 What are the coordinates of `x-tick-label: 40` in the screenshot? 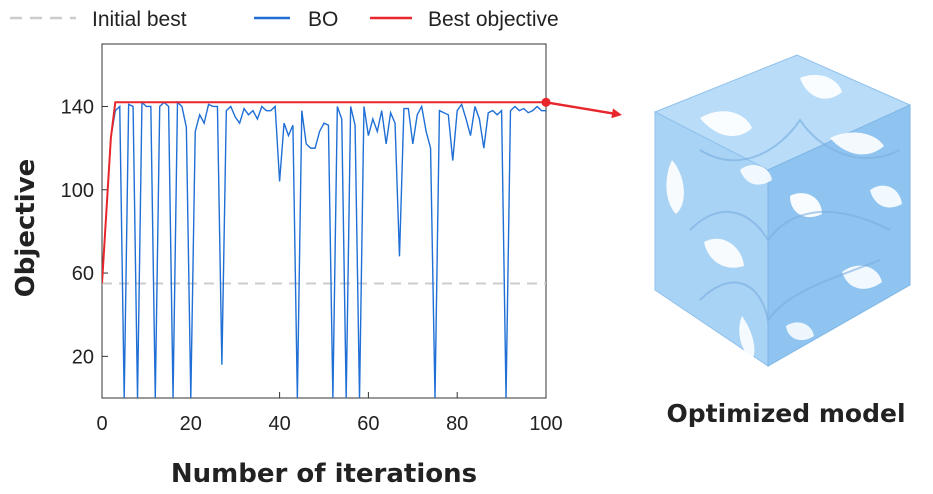 It's located at (279, 424).